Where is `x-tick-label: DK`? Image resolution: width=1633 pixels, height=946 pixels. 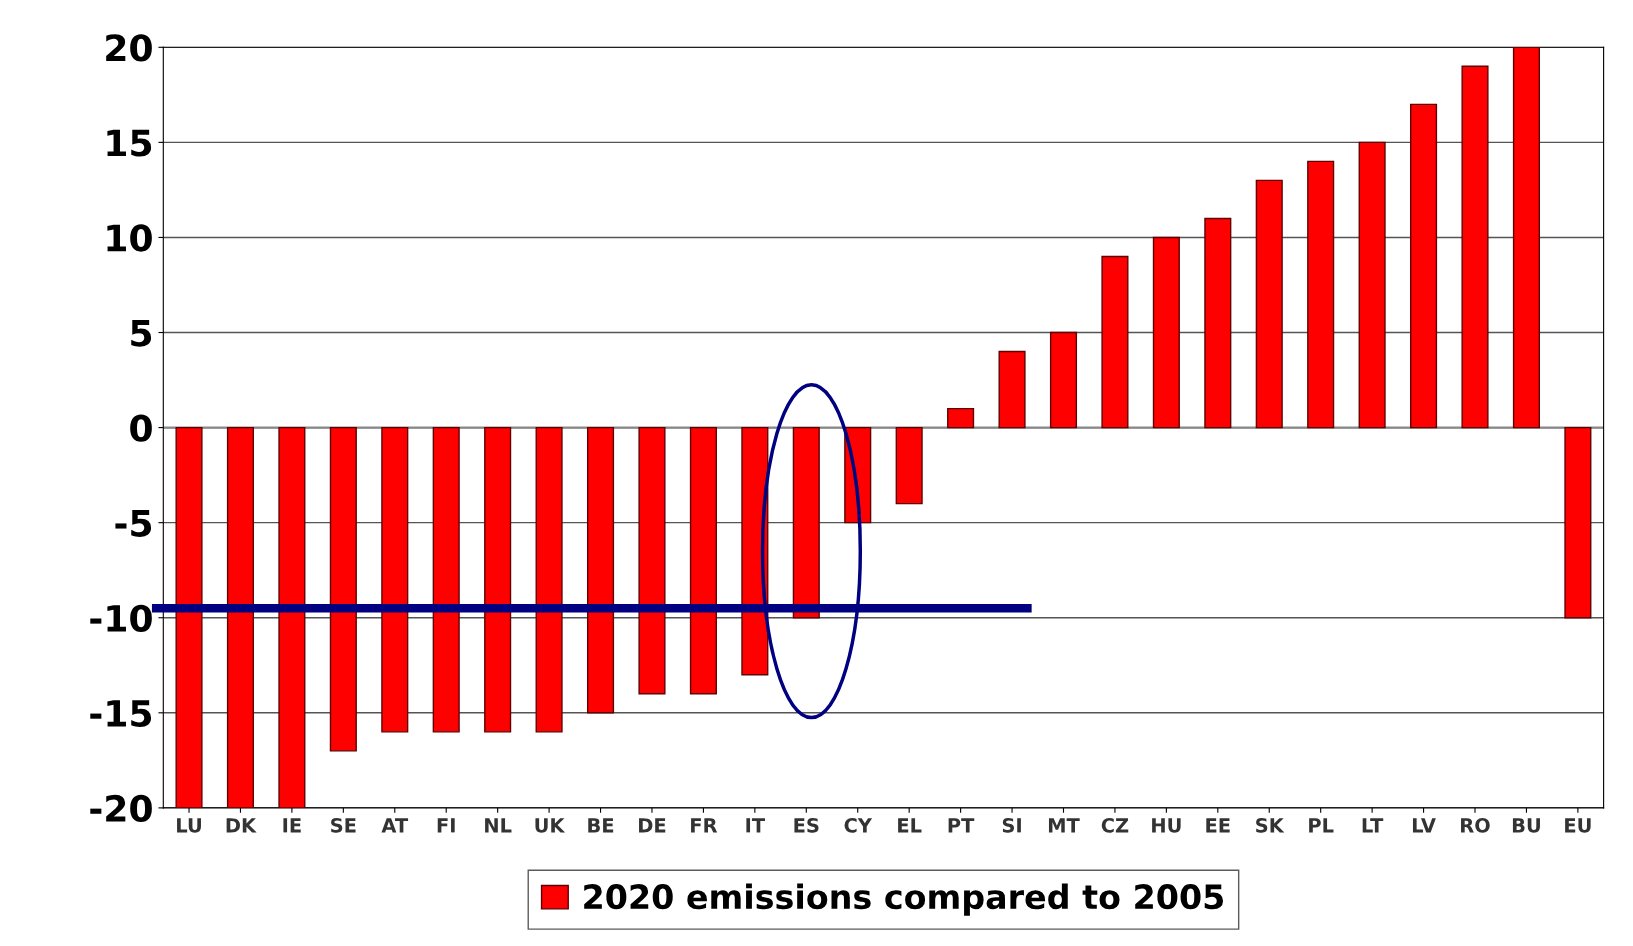
x-tick-label: DK is located at coordinates (241, 825).